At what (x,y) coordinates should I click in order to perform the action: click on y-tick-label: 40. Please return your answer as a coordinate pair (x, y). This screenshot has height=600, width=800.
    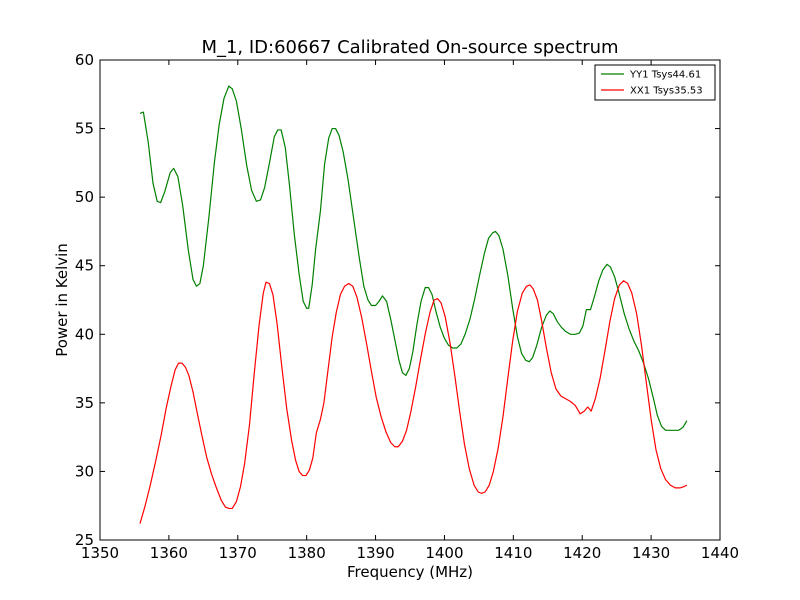
    Looking at the image, I should click on (84, 334).